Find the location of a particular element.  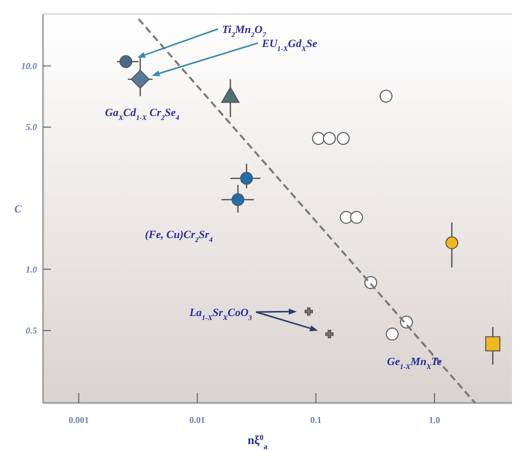

annotation: EU$_{1-X}$Gd$_{X}$Se is located at coordinates (289, 45).